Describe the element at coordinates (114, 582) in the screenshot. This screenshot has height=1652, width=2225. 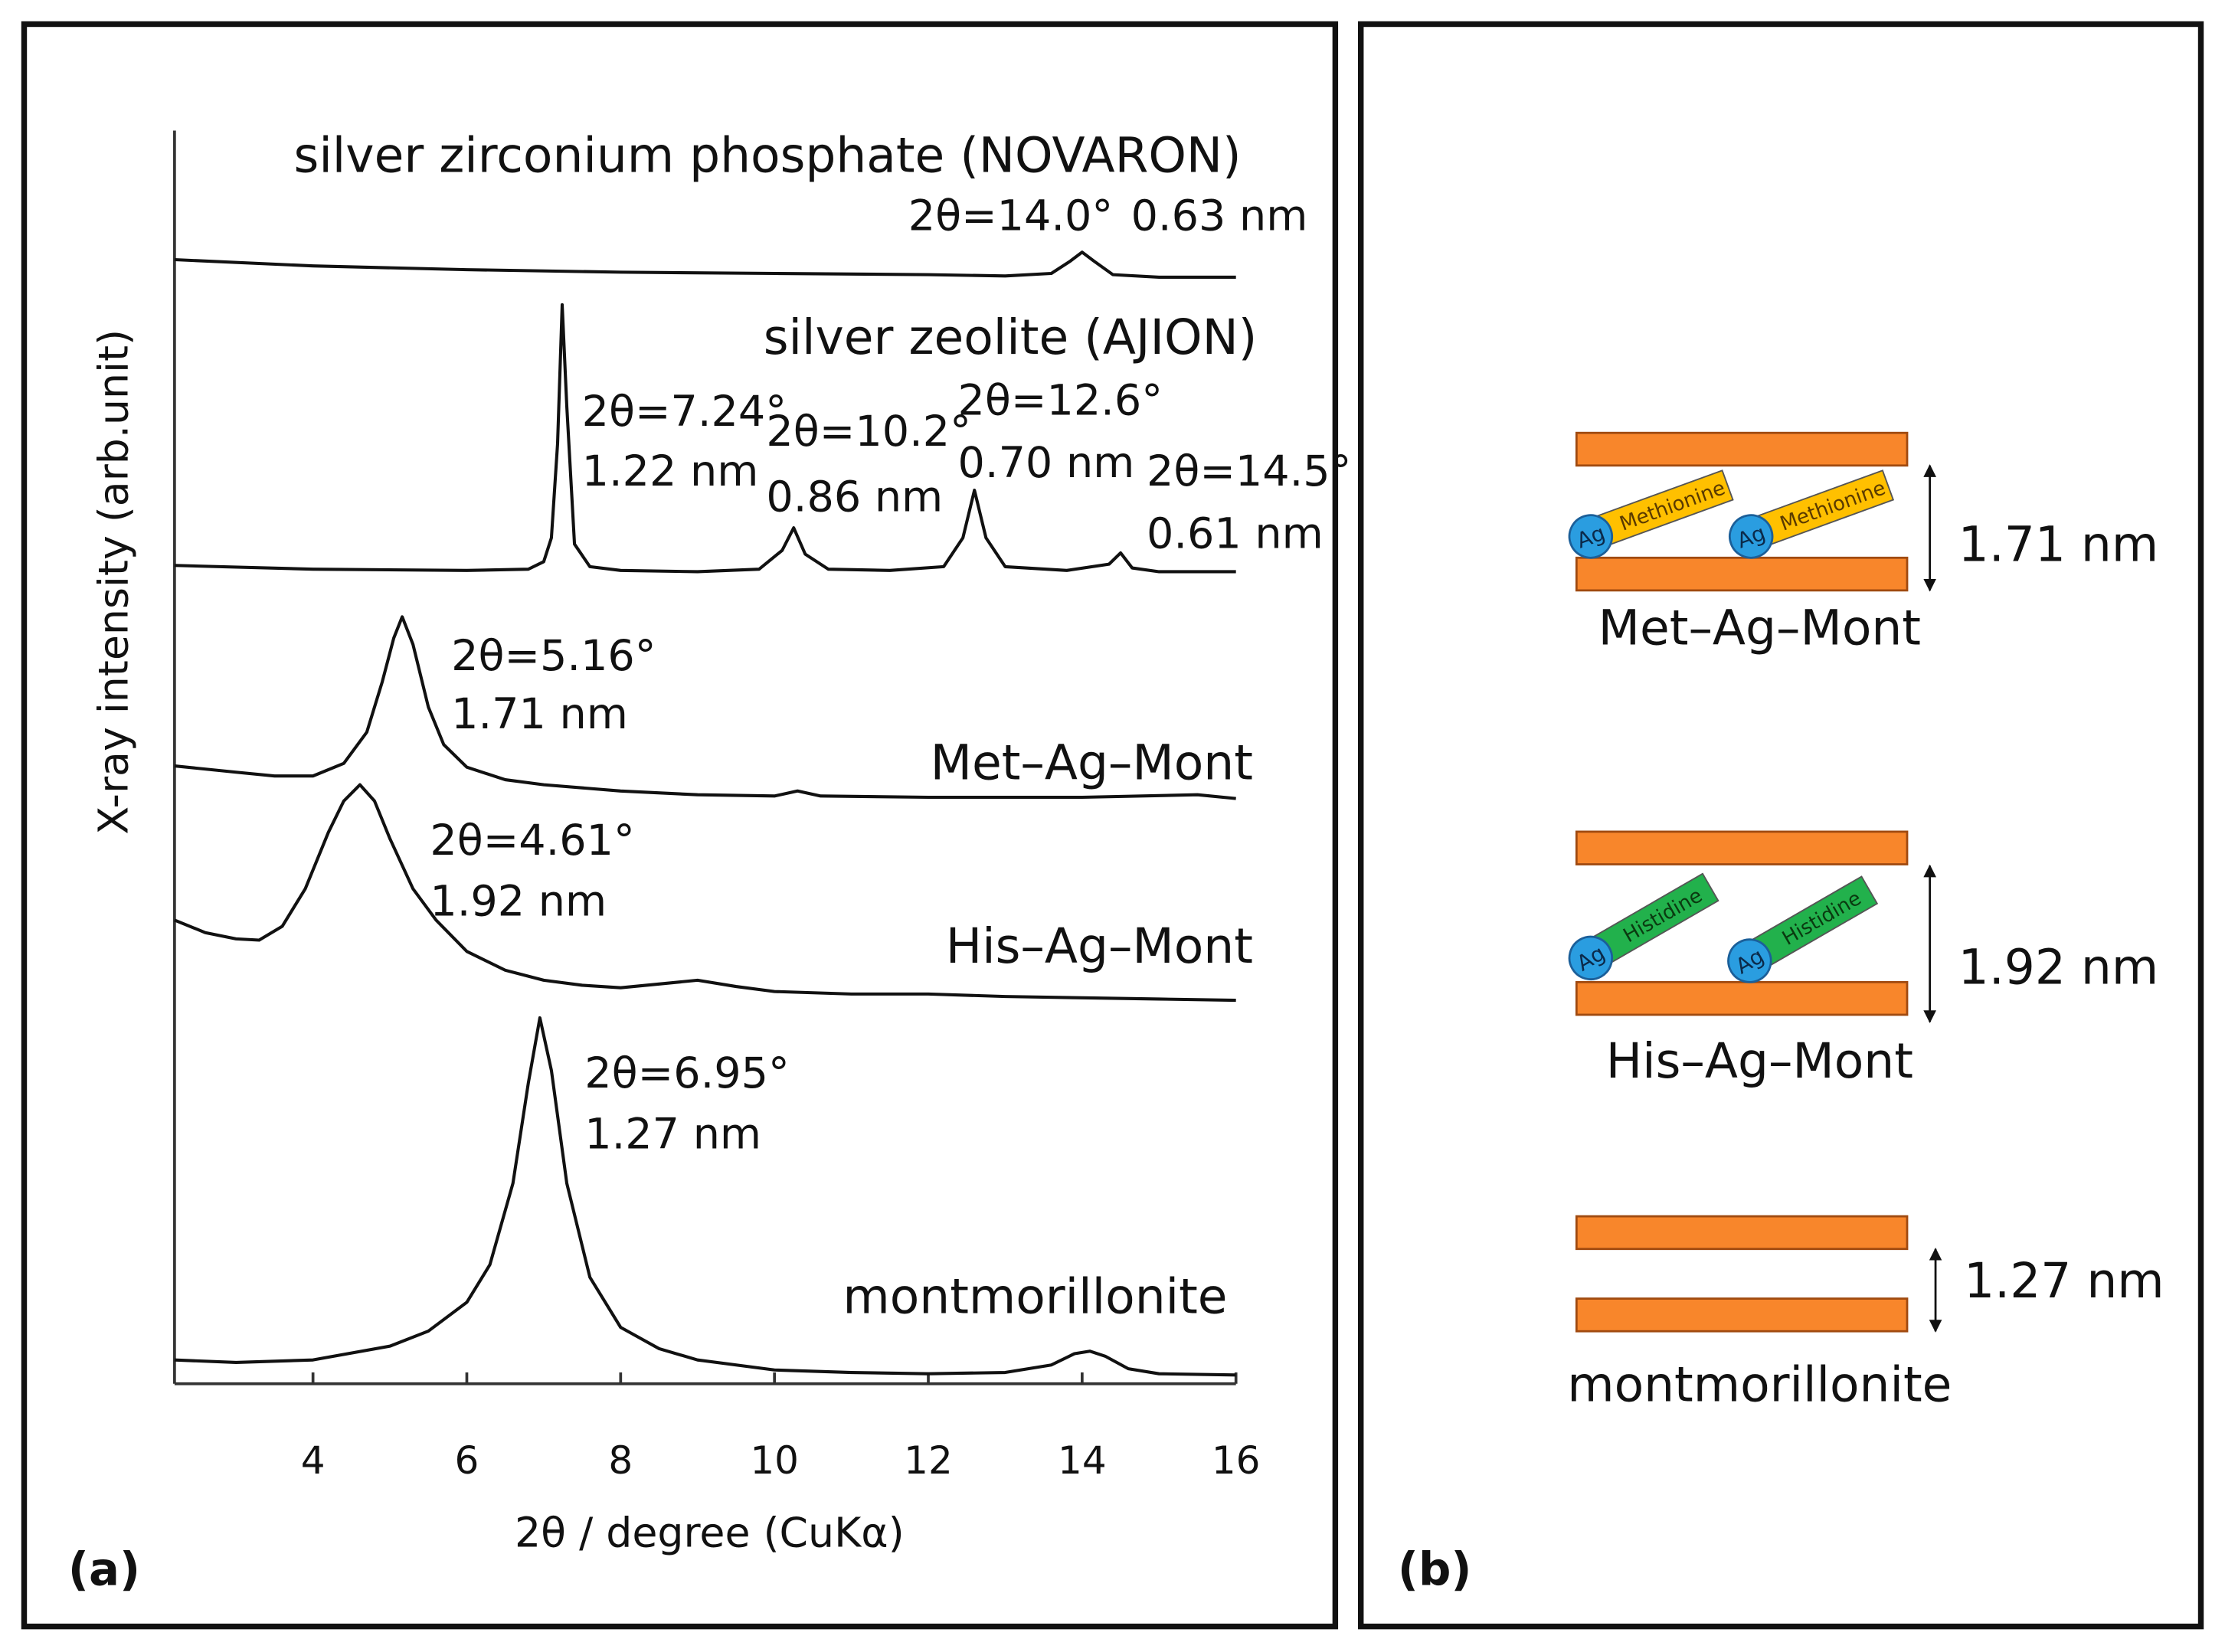
I see `y-axis-label: X-ray intensity (arb.unit)` at that location.